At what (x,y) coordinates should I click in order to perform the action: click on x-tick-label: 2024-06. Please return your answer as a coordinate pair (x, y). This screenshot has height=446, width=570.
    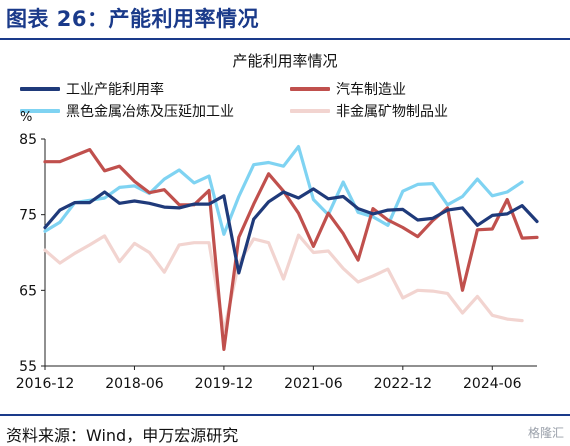
    Looking at the image, I should click on (492, 384).